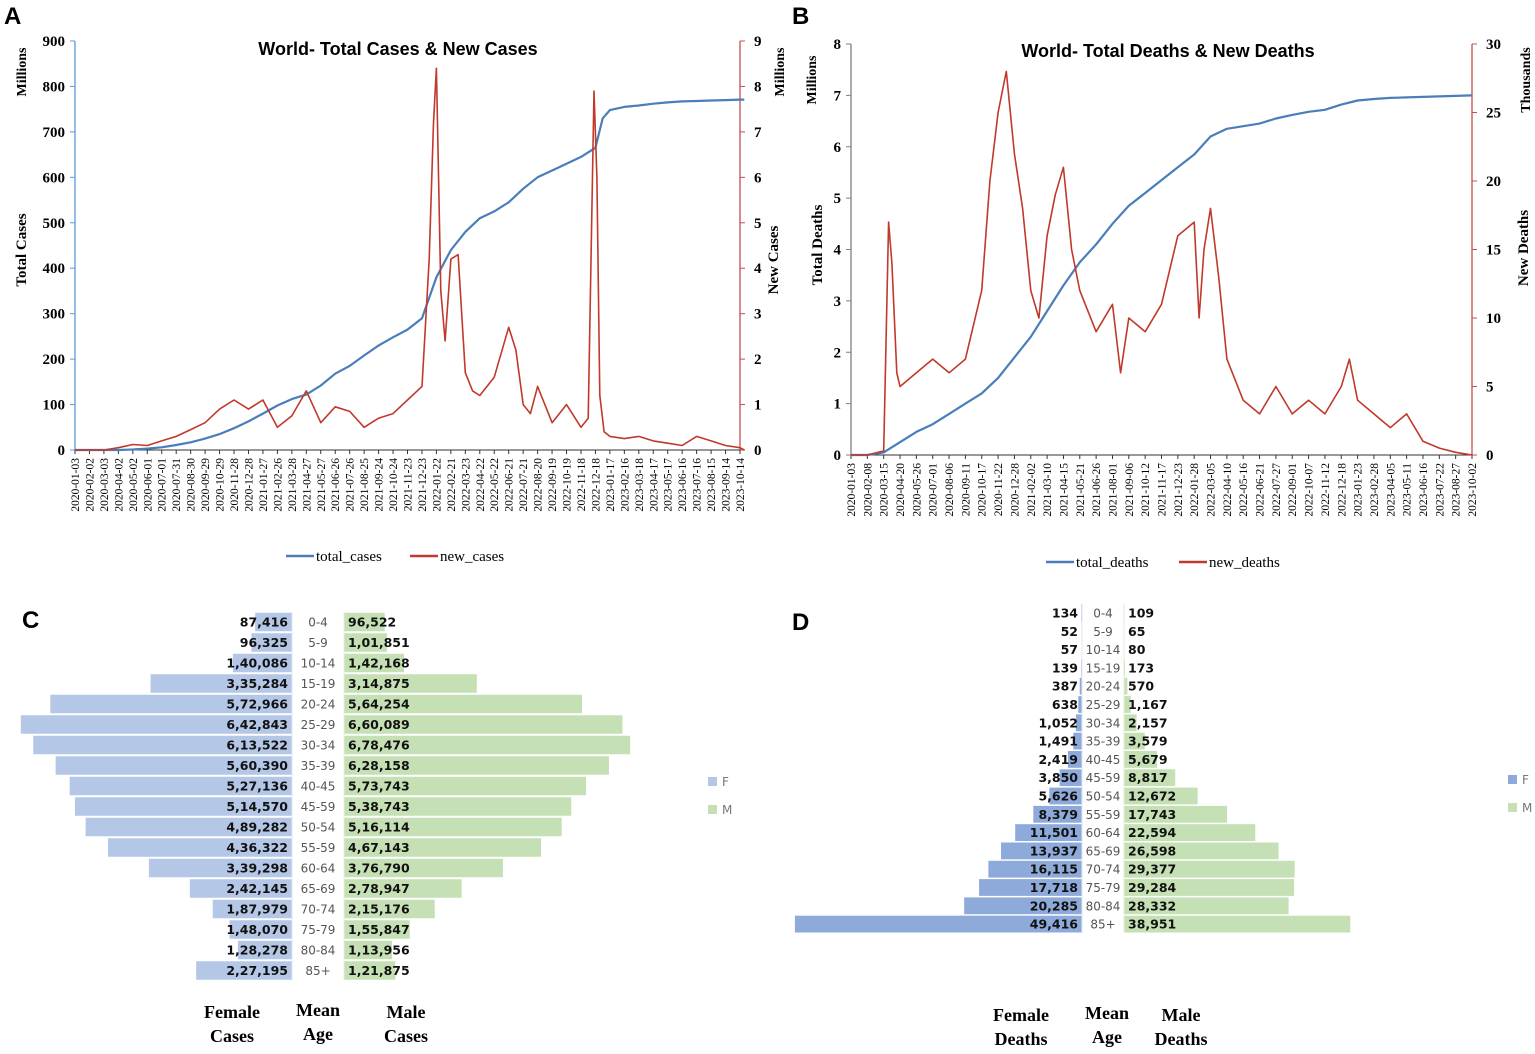 The height and width of the screenshot is (1054, 1535). Describe the element at coordinates (1375, 490) in the screenshot. I see `chart-b-x-tick-label: 2023-02-28` at that location.